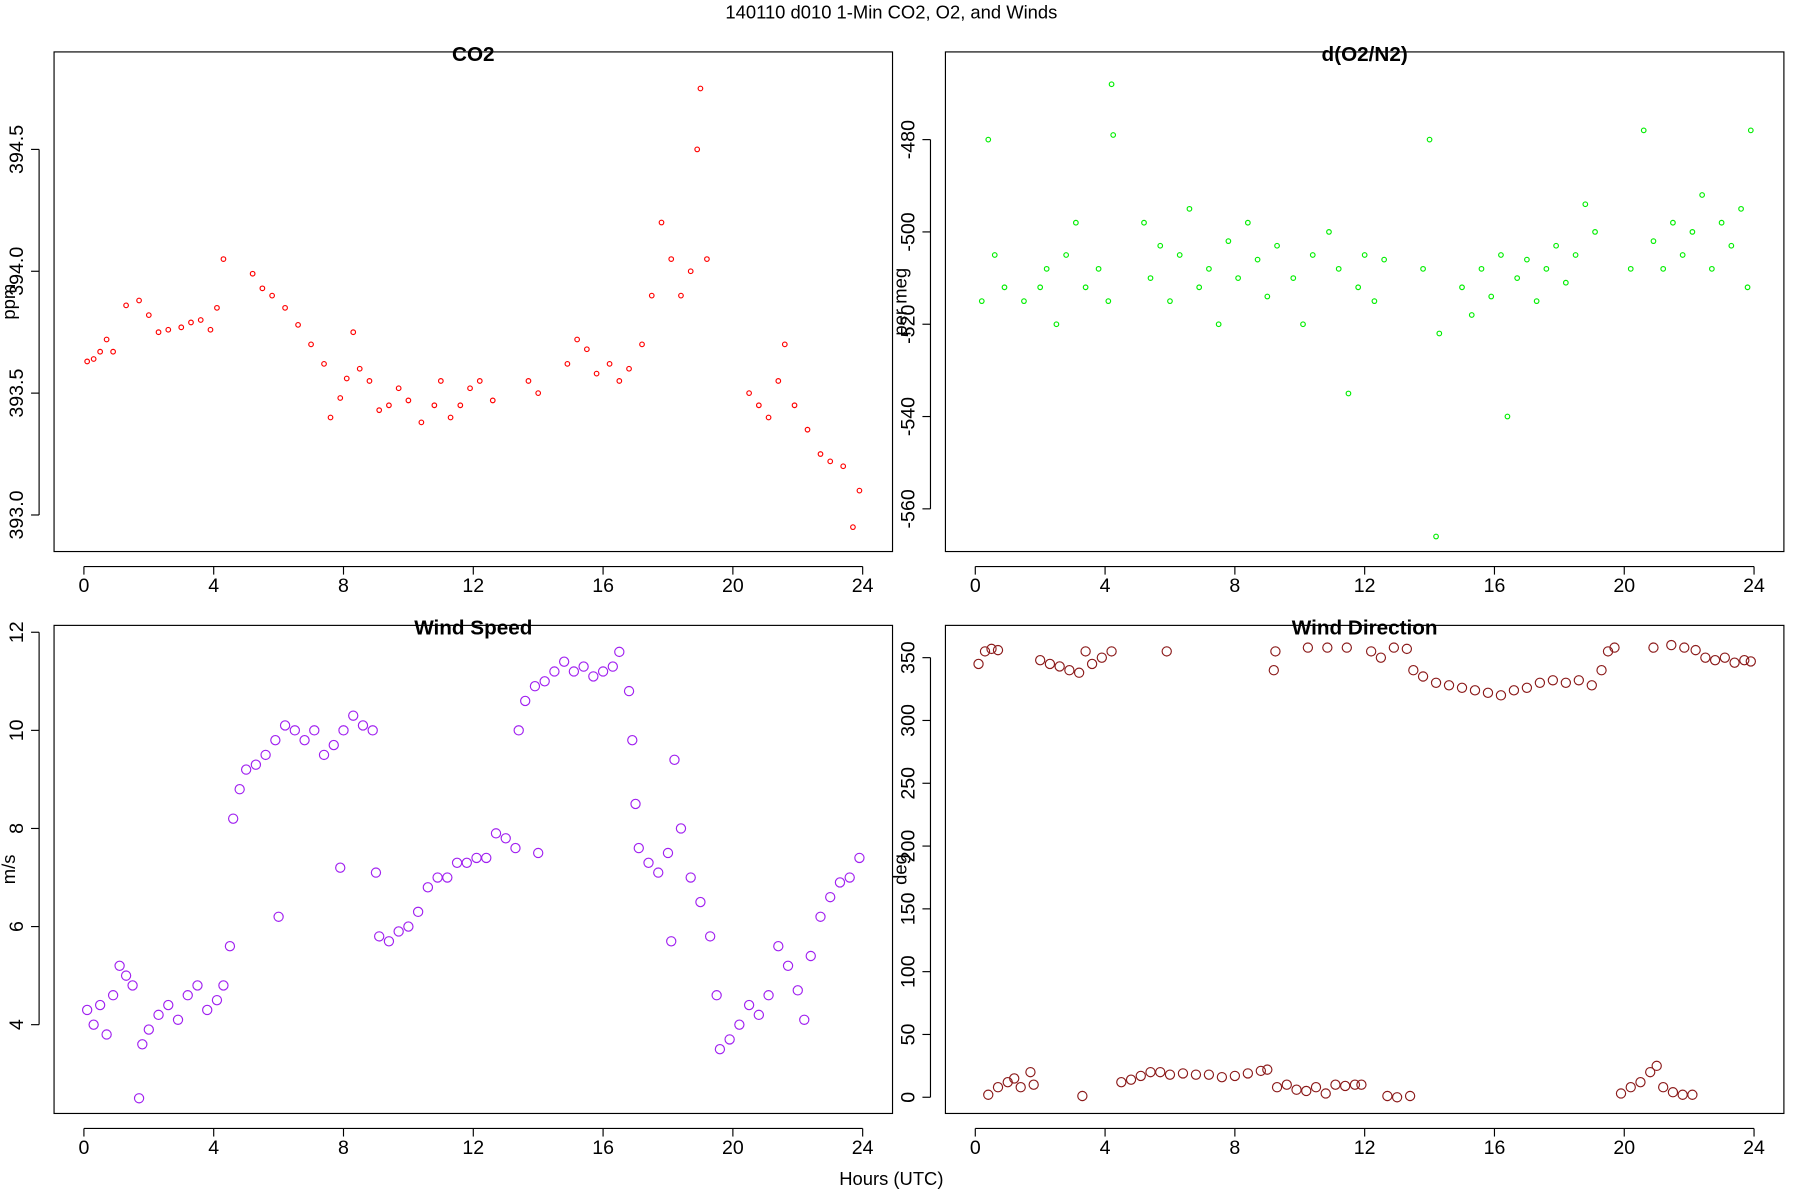  Describe the element at coordinates (473, 586) in the screenshot. I see `x-tick-label: 12` at that location.